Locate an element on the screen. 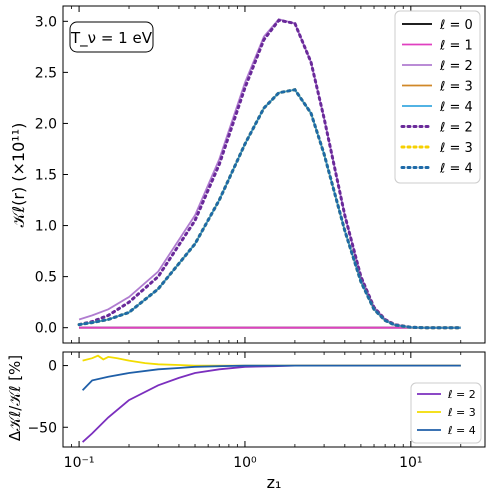 The width and height of the screenshot is (497, 497). legend-label: ℓ = 0 is located at coordinates (456, 25).